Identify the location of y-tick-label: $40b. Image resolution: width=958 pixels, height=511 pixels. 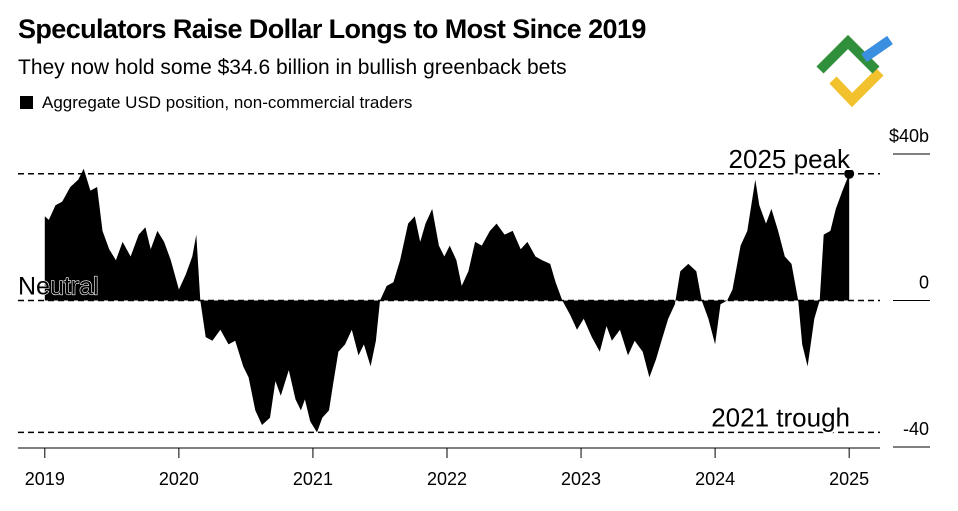
(909, 136).